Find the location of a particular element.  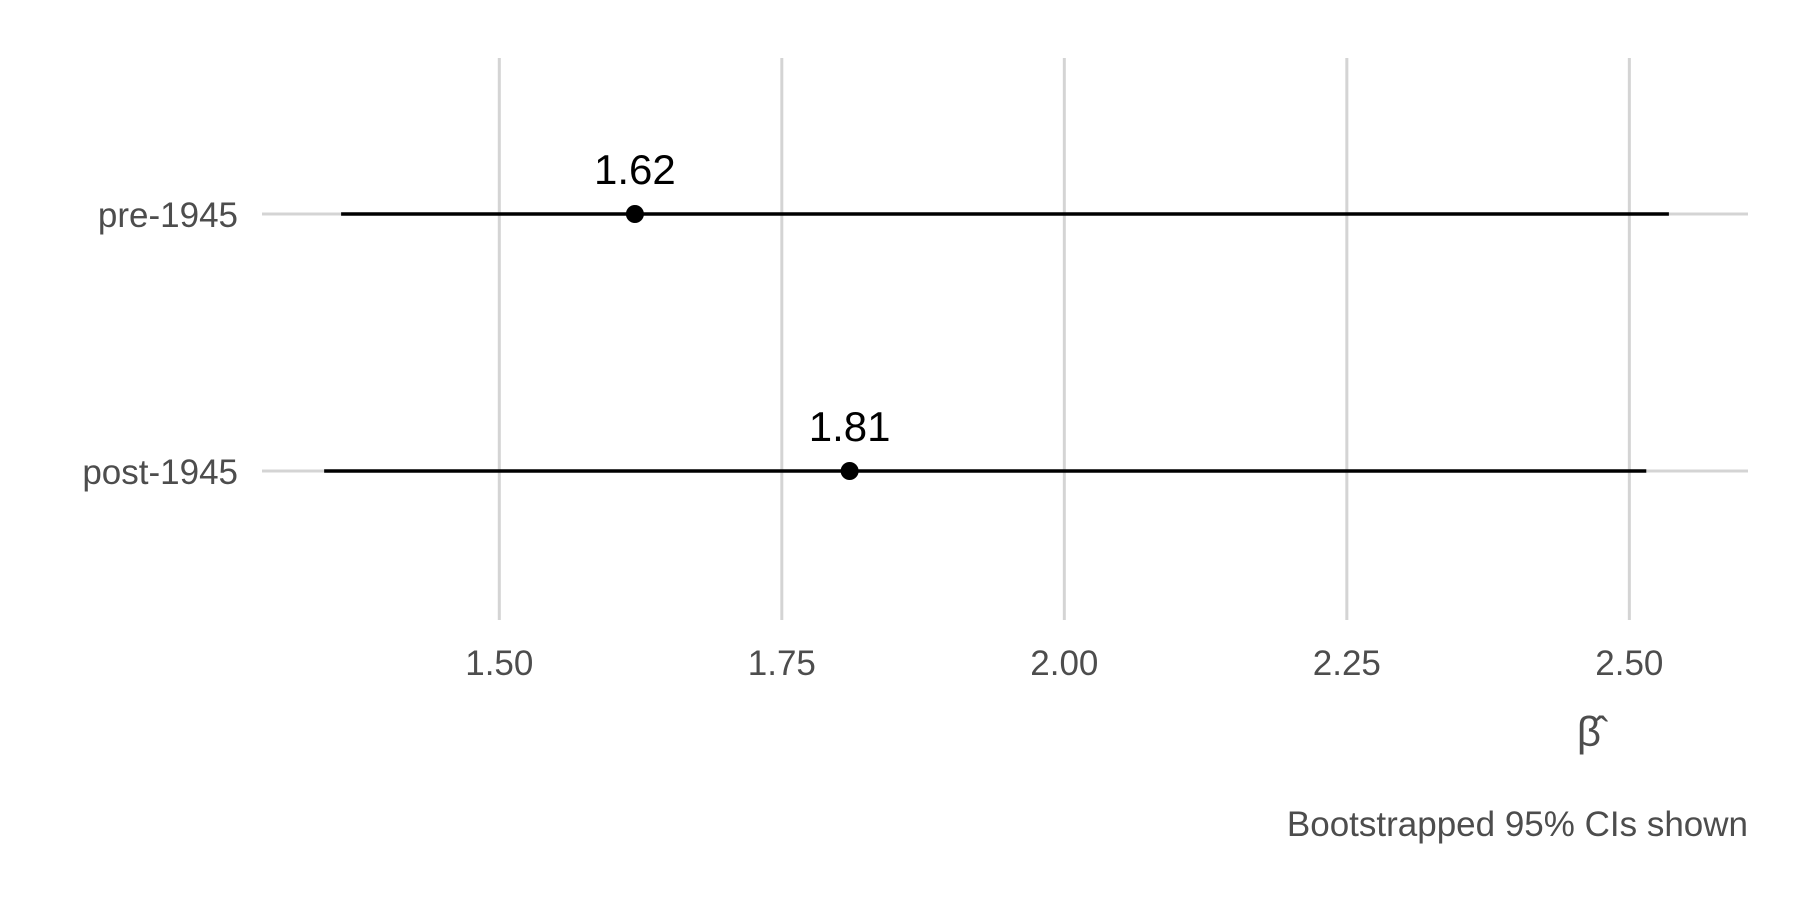

x-tick-label: 1.50 is located at coordinates (499, 663).